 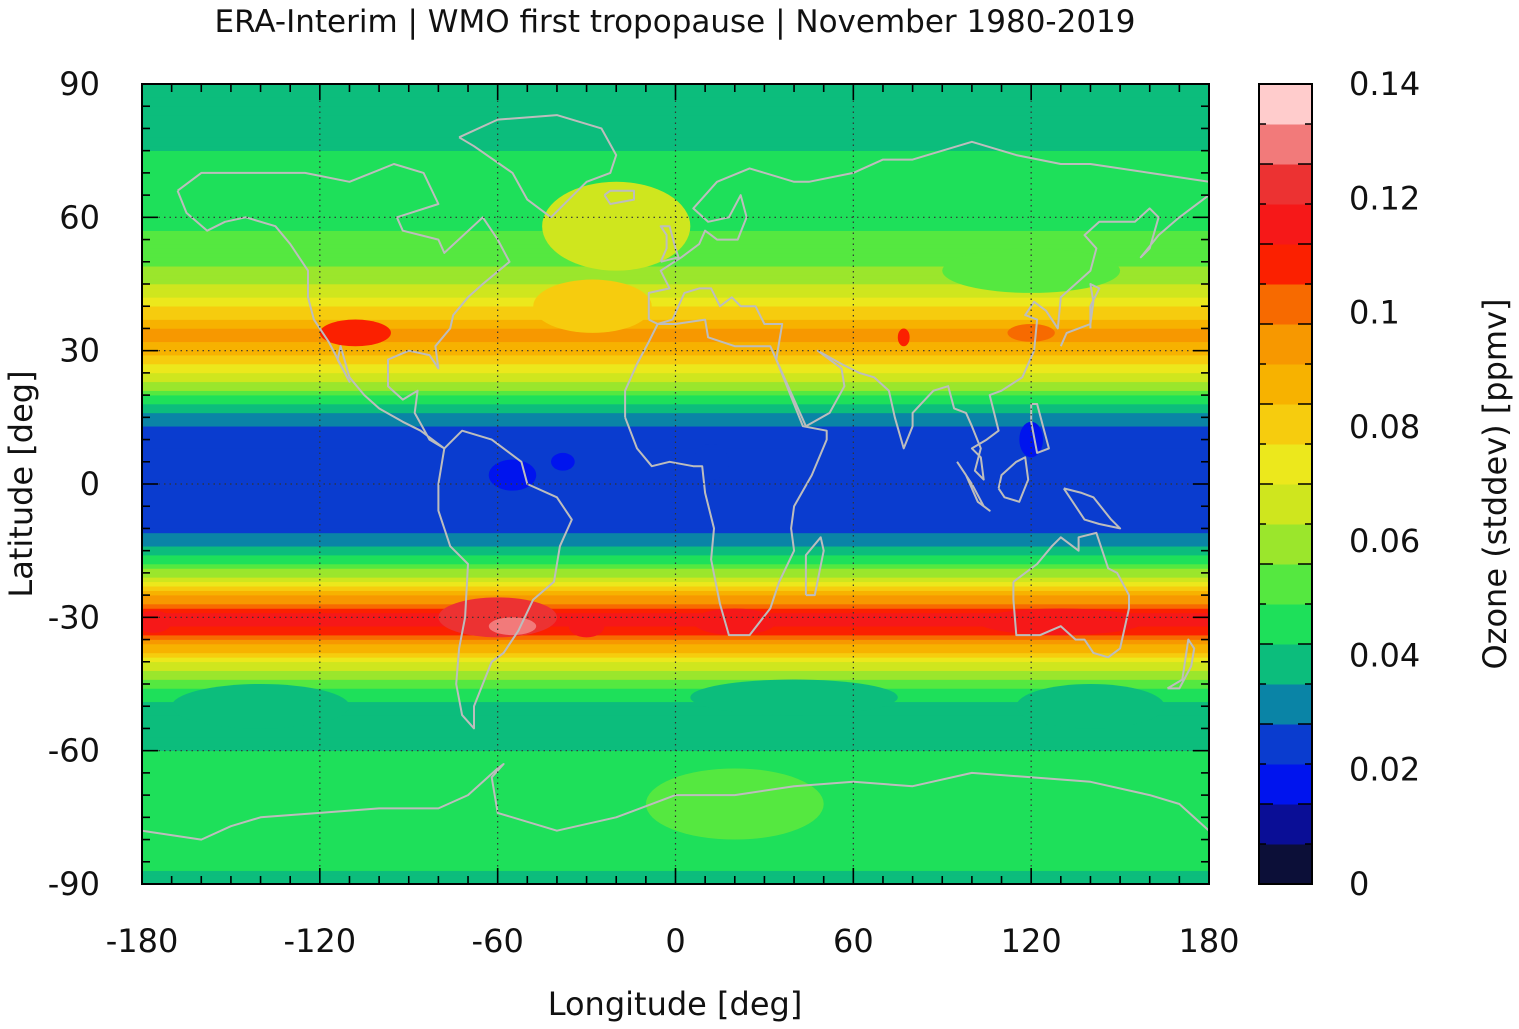 I want to click on colorbar: 0 0.02 0.04 0.06 0.08 0.1 0.12 0.14, so click(x=1339, y=484).